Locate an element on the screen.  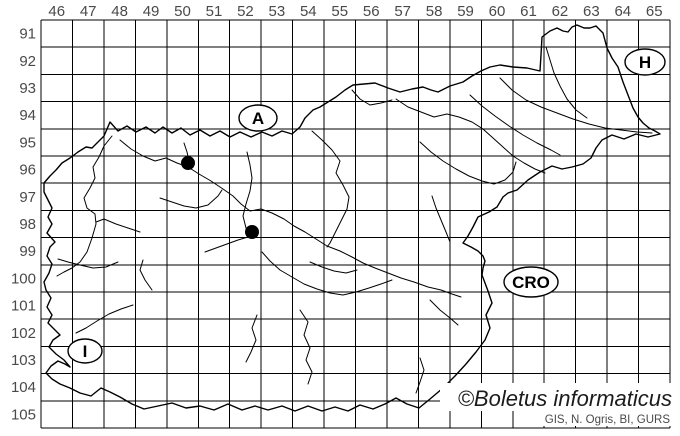
grid-column-label: 50 is located at coordinates (182, 11).